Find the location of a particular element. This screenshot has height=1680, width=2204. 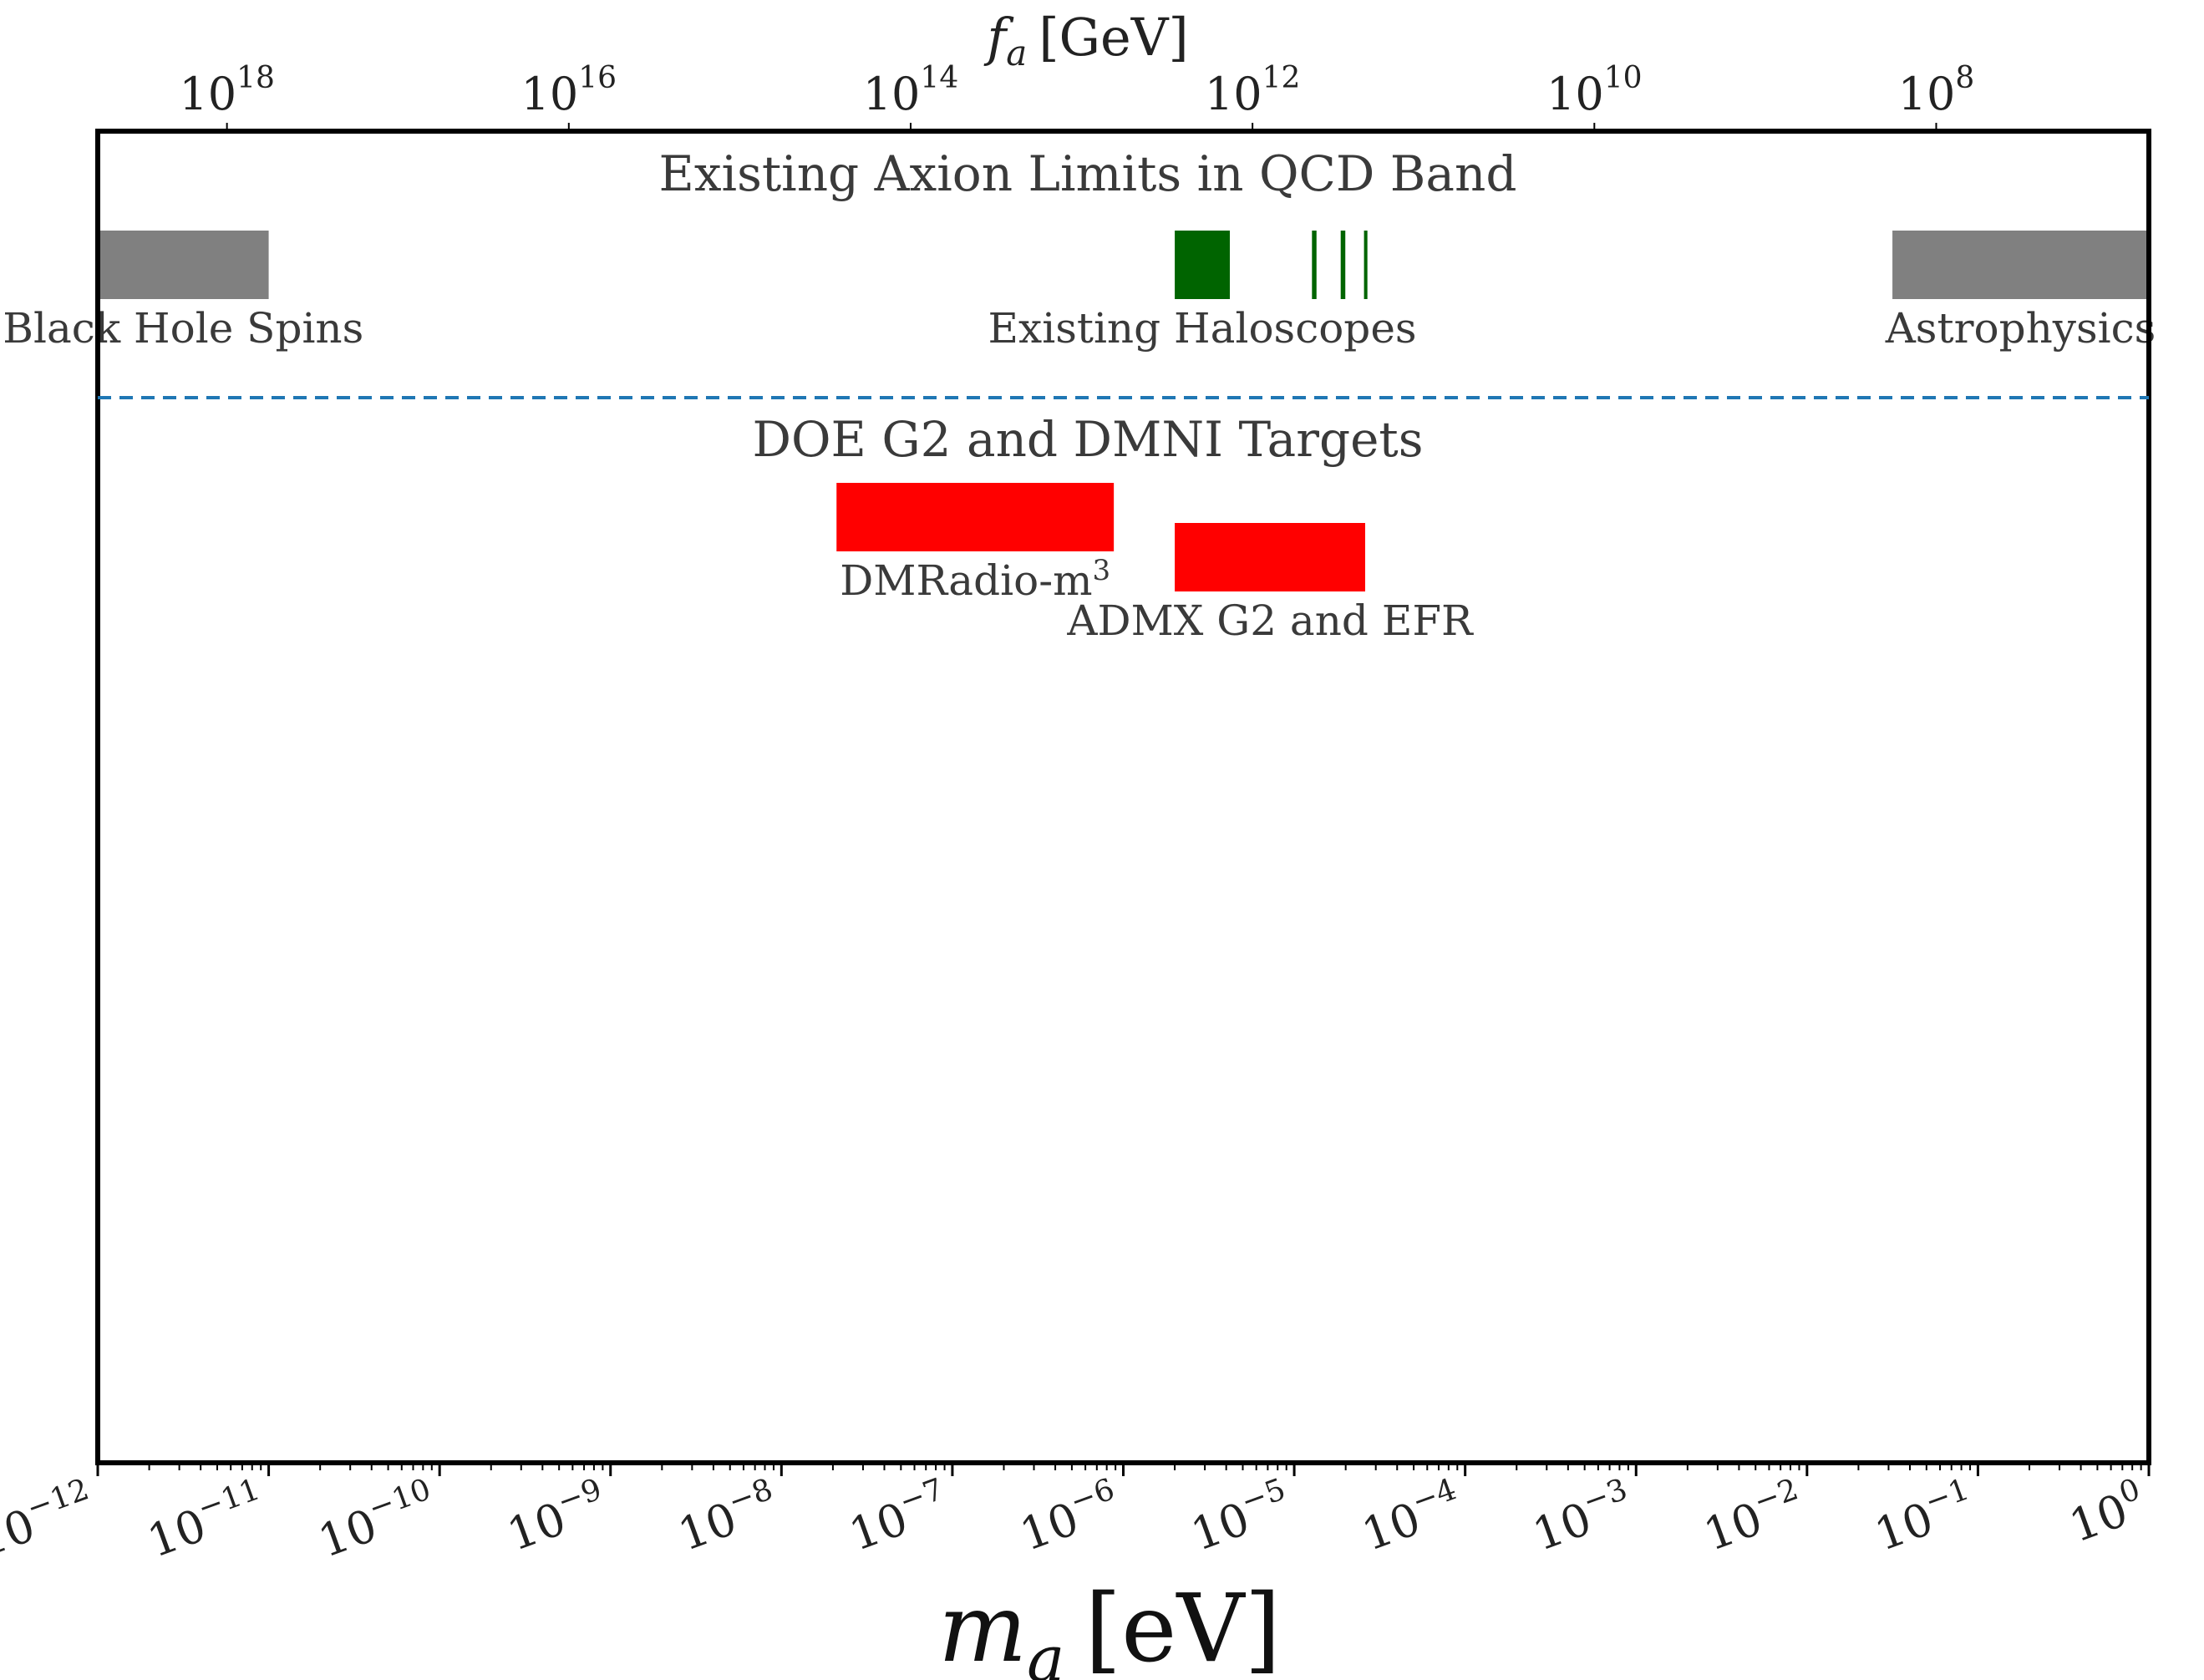

top-tick-label: 1018 is located at coordinates (227, 90).